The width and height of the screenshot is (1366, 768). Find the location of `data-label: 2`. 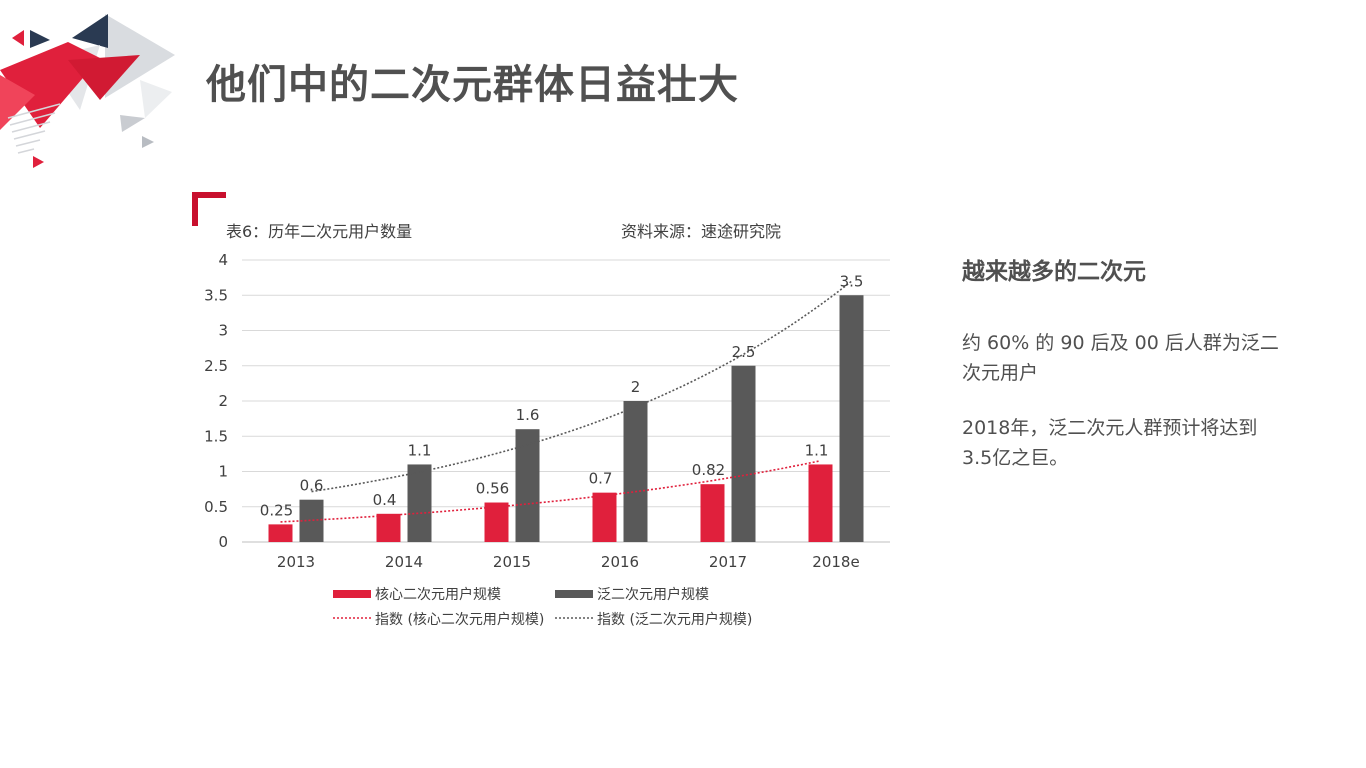

data-label: 2 is located at coordinates (636, 387).